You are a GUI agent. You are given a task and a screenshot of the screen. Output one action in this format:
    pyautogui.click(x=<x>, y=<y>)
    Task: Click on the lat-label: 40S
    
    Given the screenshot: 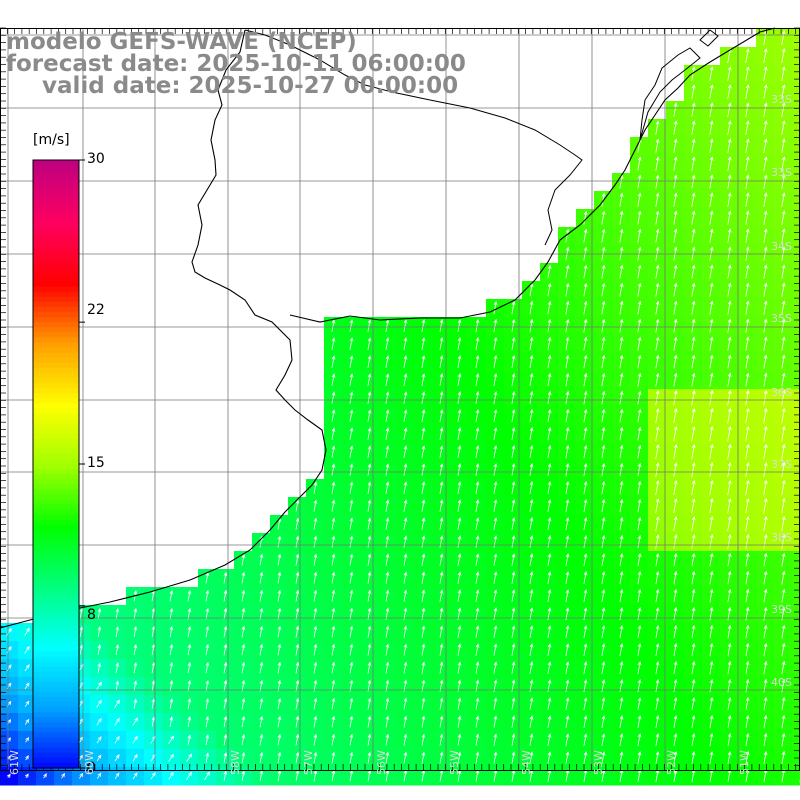 What is the action you would take?
    pyautogui.click(x=781, y=682)
    